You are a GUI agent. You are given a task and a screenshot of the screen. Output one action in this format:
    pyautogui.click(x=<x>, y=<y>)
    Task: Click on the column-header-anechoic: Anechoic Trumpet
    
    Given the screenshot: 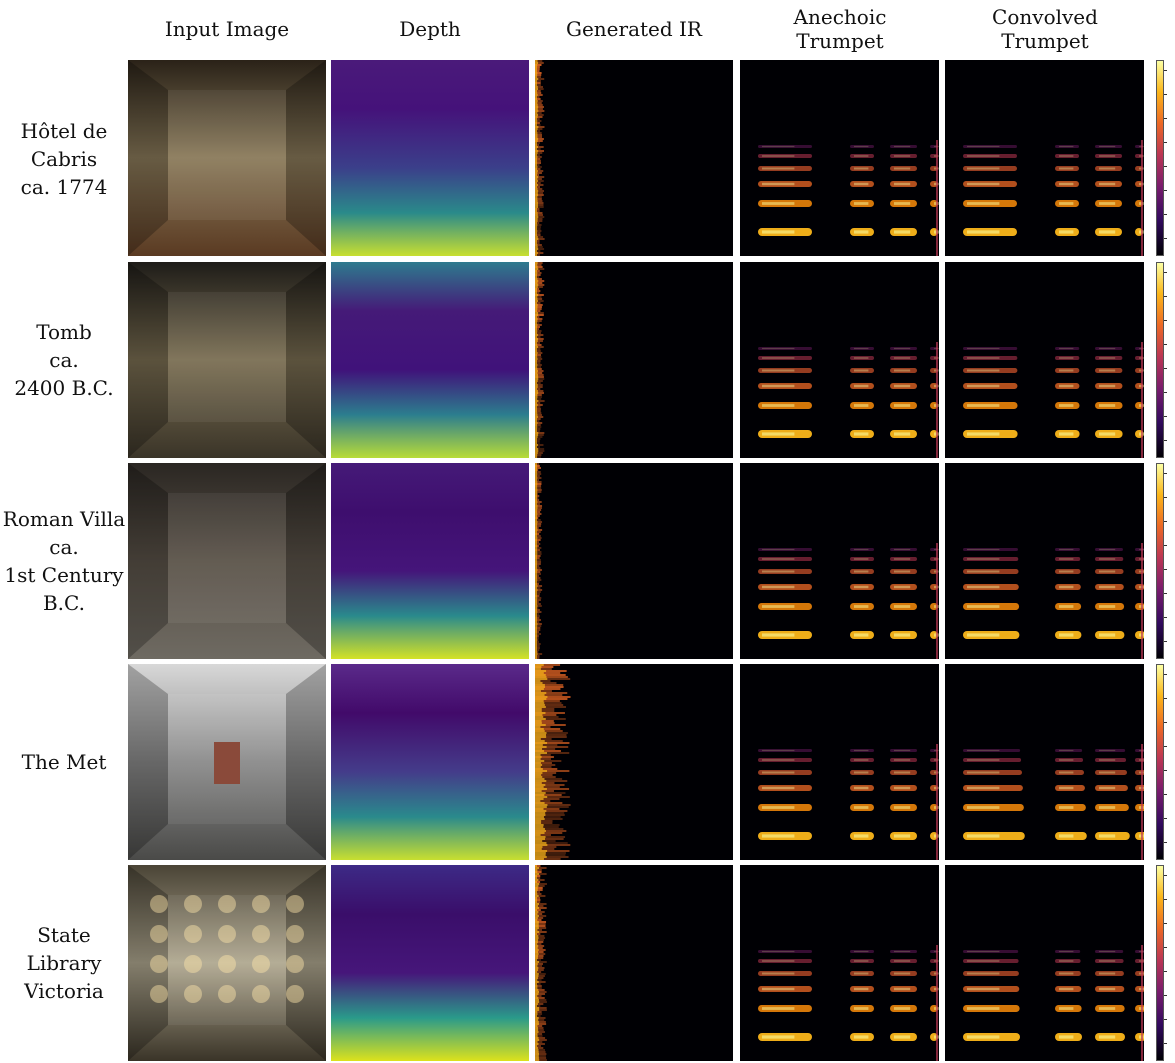 What is the action you would take?
    pyautogui.click(x=840, y=29)
    